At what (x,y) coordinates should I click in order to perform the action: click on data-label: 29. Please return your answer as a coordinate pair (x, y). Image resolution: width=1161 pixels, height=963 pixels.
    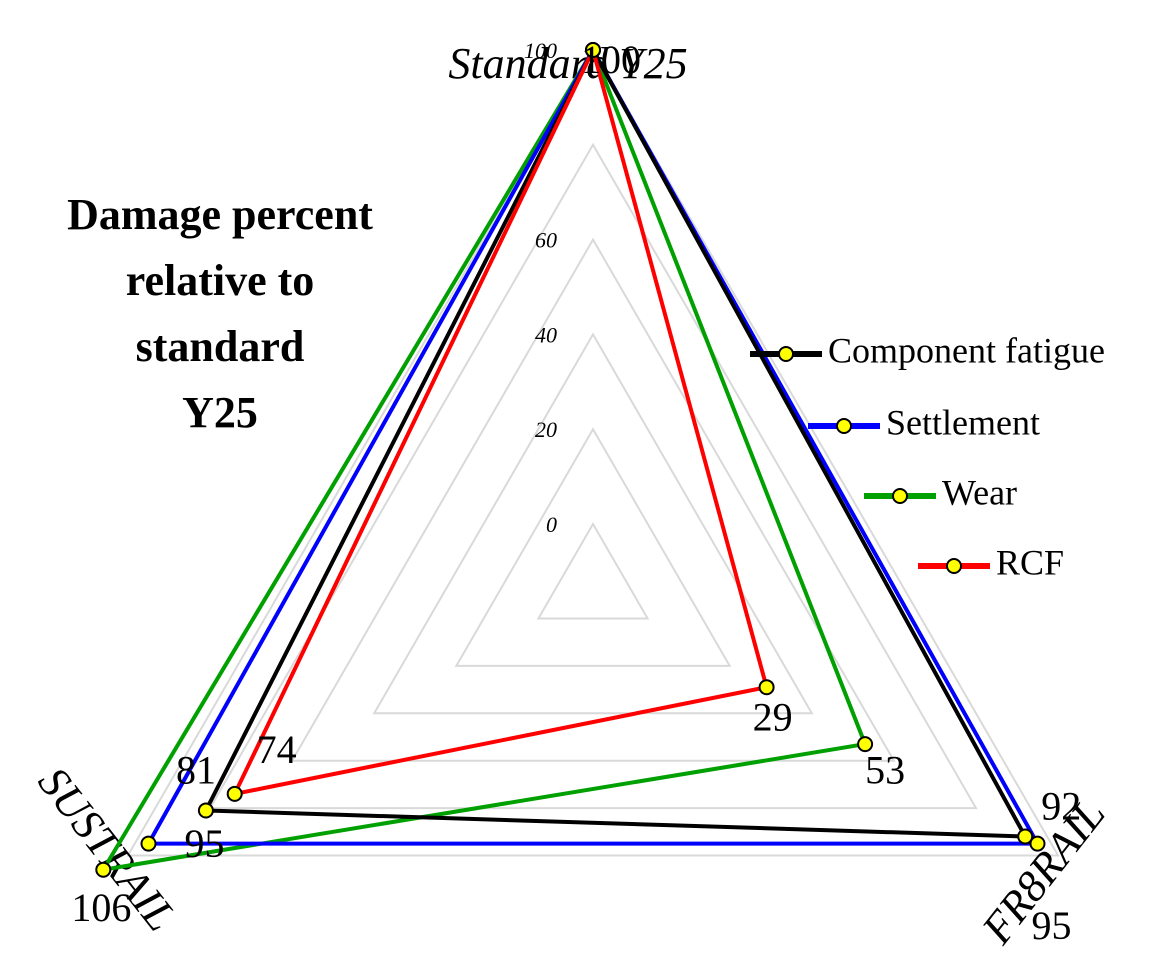
    Looking at the image, I should click on (773, 716).